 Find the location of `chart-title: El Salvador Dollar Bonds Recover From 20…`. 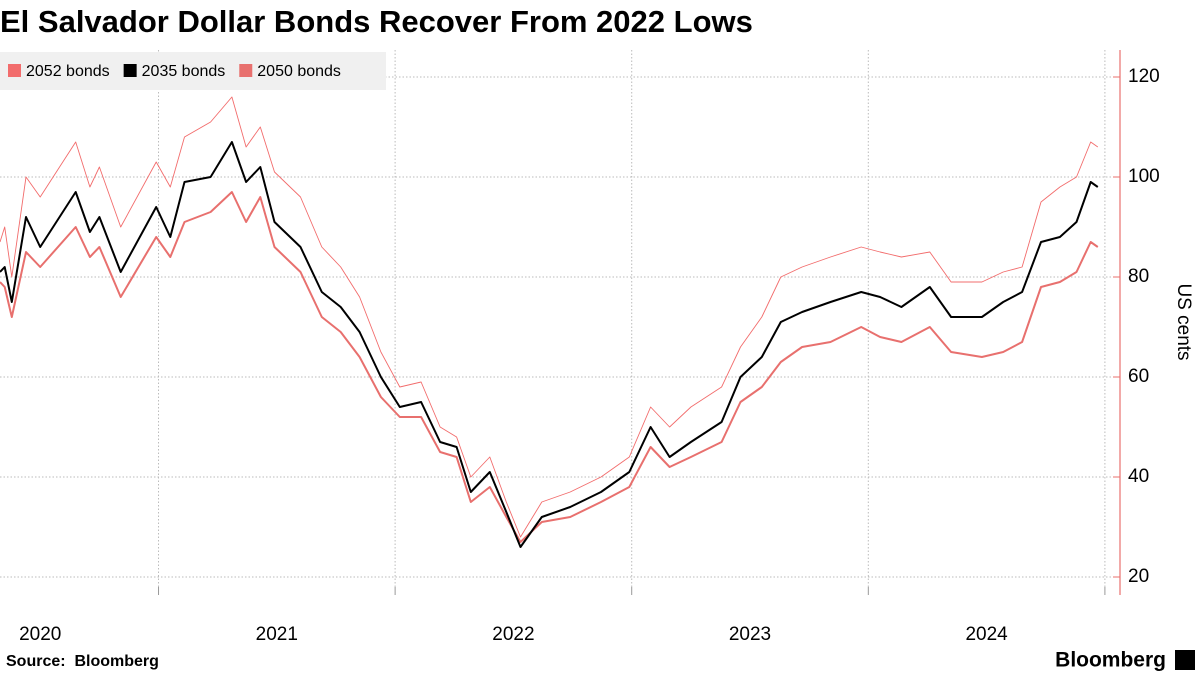

chart-title: El Salvador Dollar Bonds Recover From 20… is located at coordinates (376, 21).